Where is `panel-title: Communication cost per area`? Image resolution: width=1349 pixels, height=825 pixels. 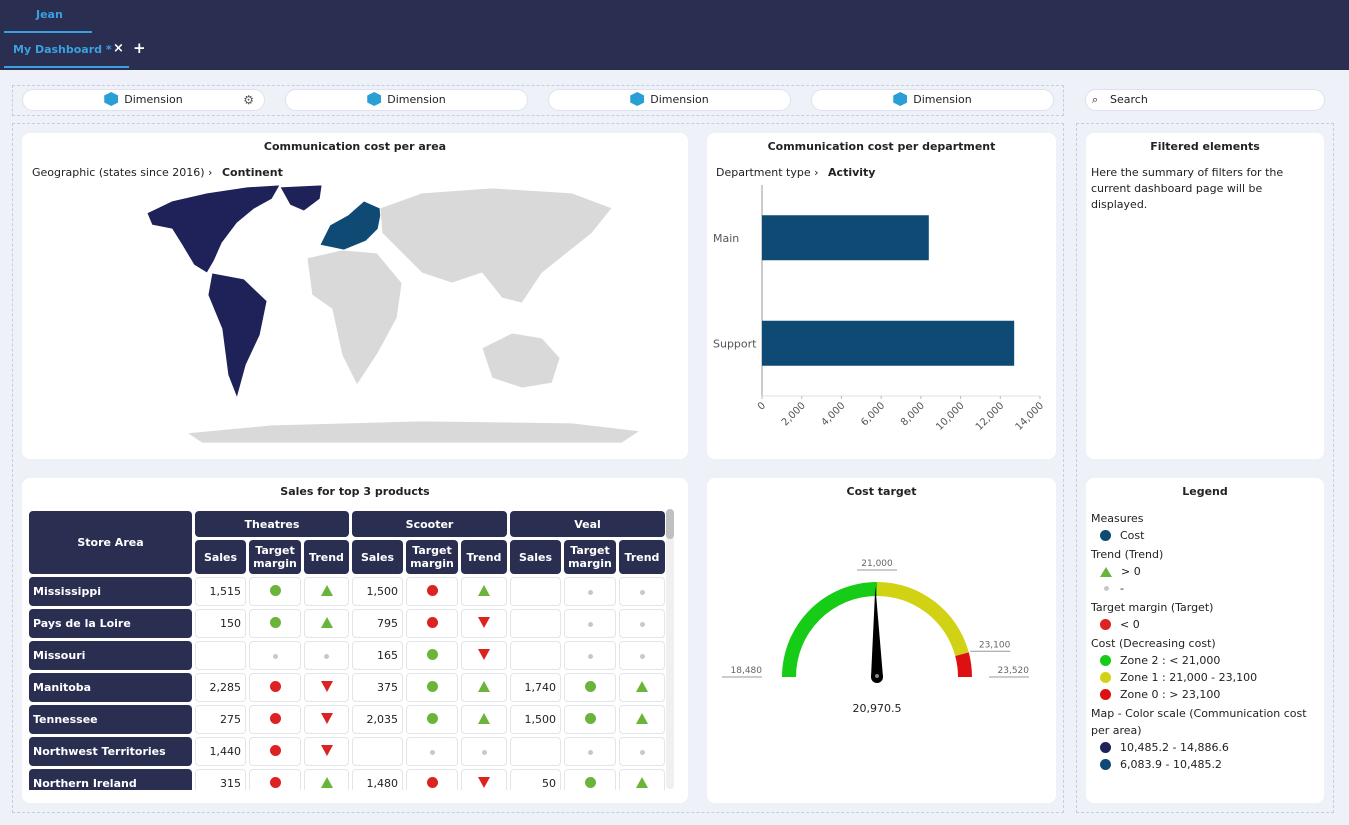
panel-title: Communication cost per area is located at coordinates (355, 146).